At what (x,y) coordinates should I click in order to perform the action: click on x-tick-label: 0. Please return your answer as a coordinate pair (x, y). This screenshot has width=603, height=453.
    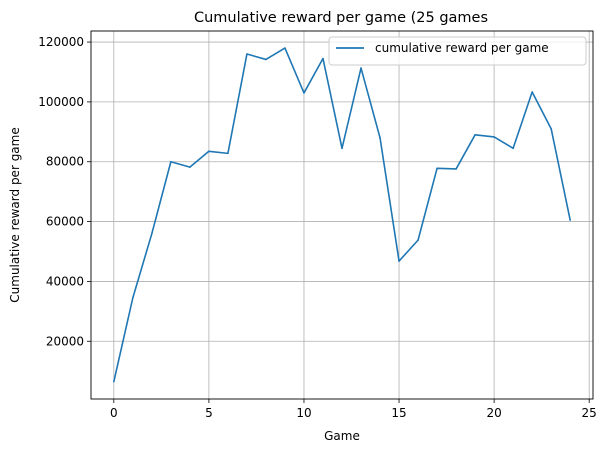
    Looking at the image, I should click on (114, 413).